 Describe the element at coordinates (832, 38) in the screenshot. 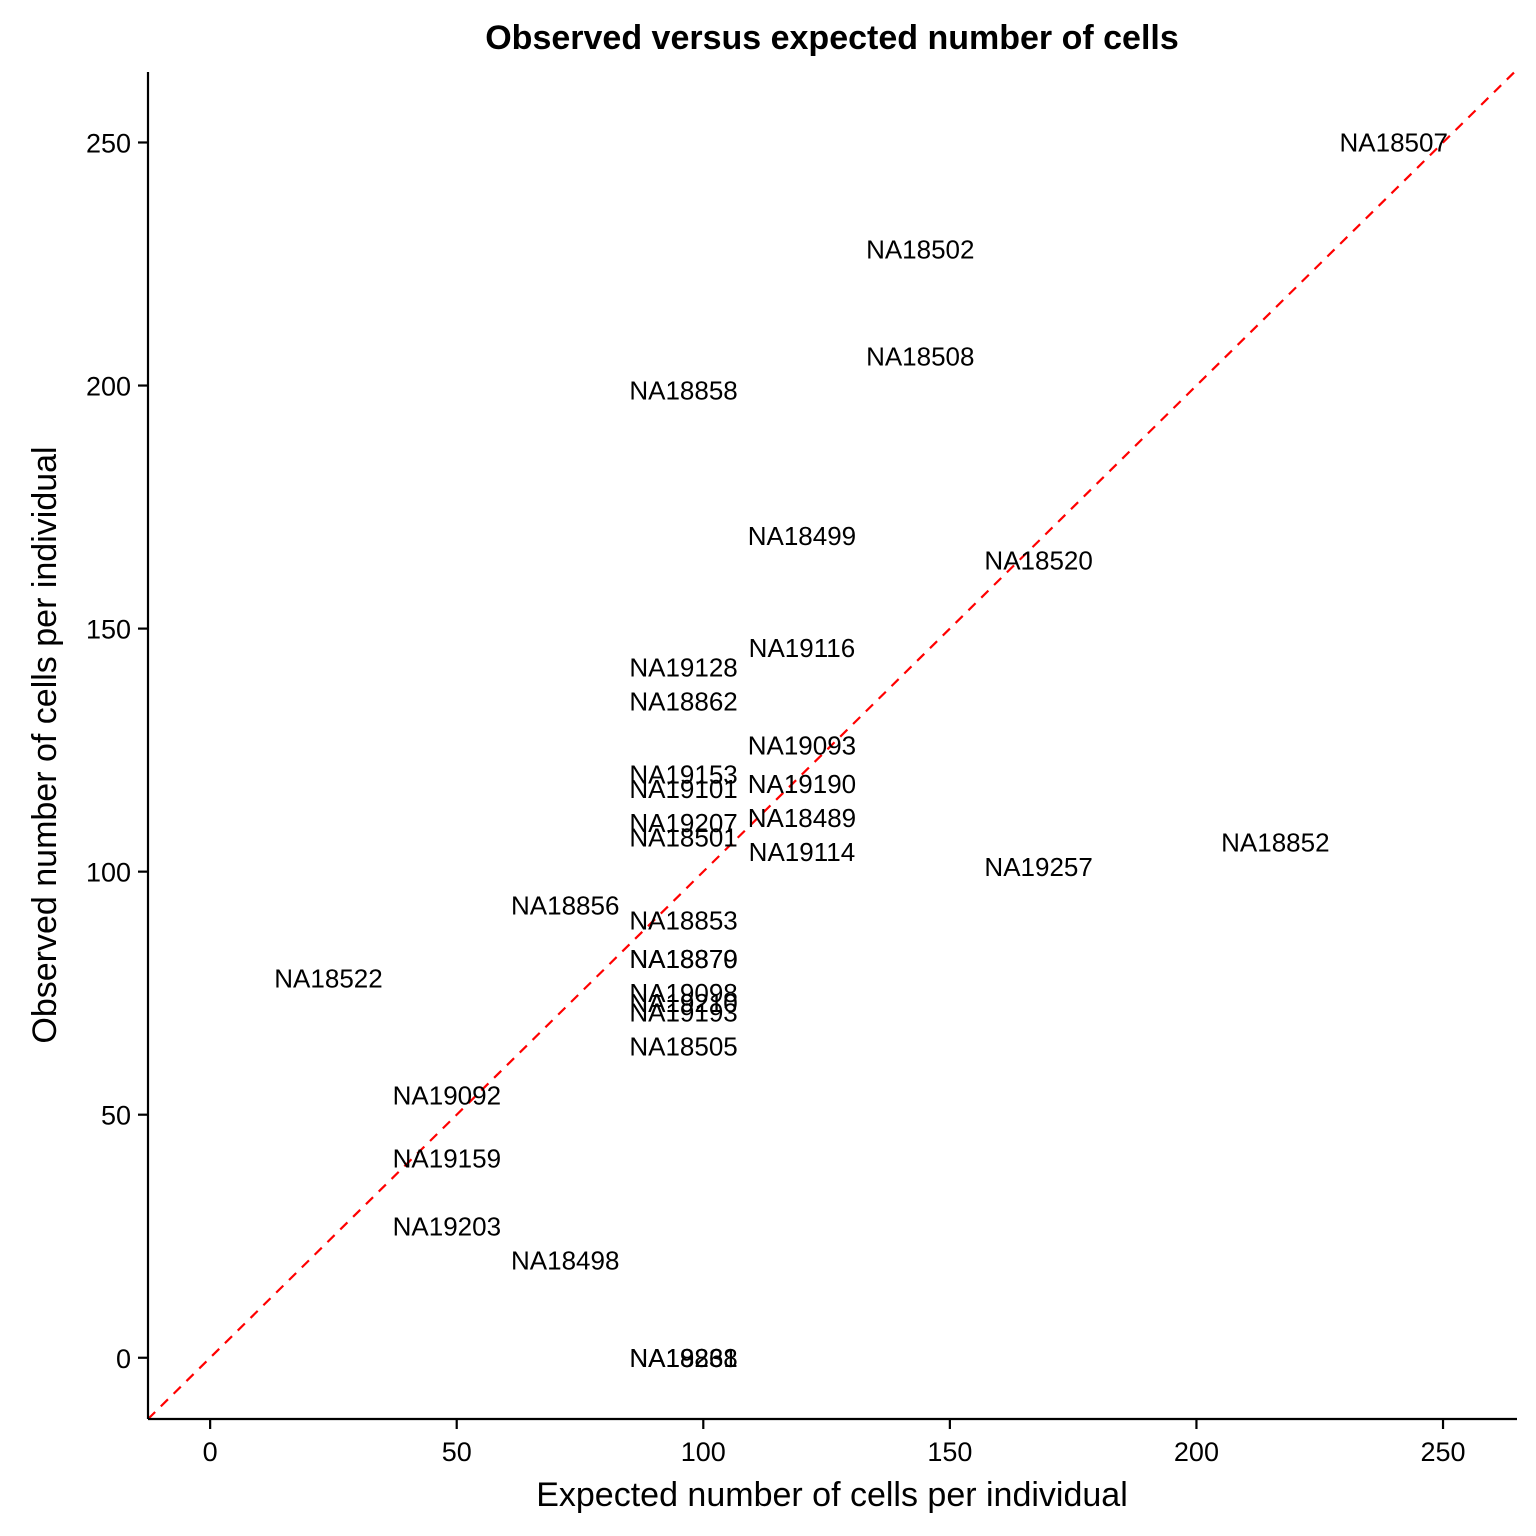

I see `chart-title: Observed versus expected number of cells` at that location.